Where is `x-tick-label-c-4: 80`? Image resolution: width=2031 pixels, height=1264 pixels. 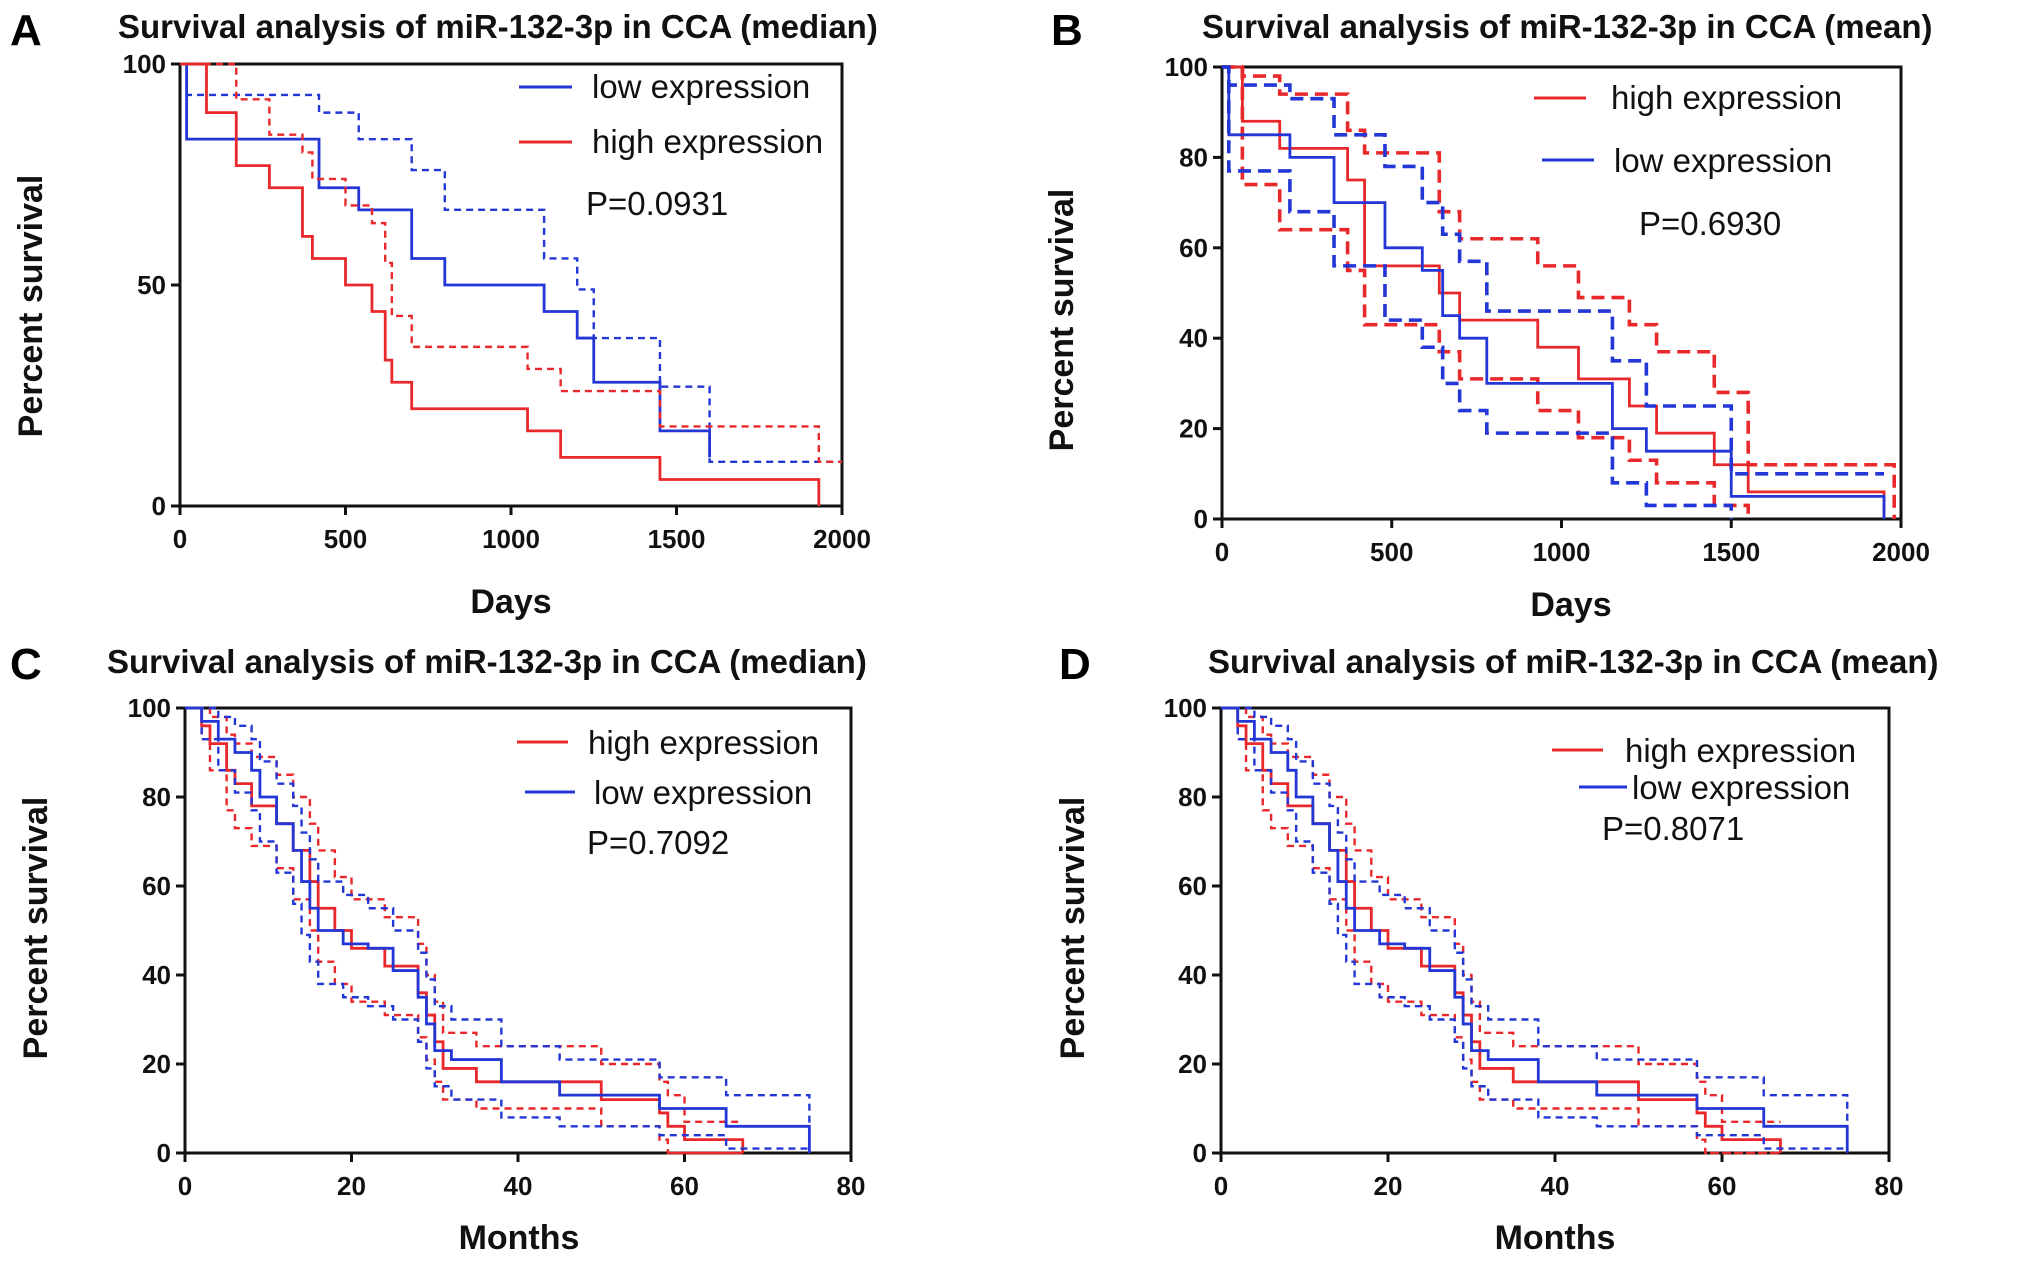 x-tick-label-c-4: 80 is located at coordinates (851, 1186).